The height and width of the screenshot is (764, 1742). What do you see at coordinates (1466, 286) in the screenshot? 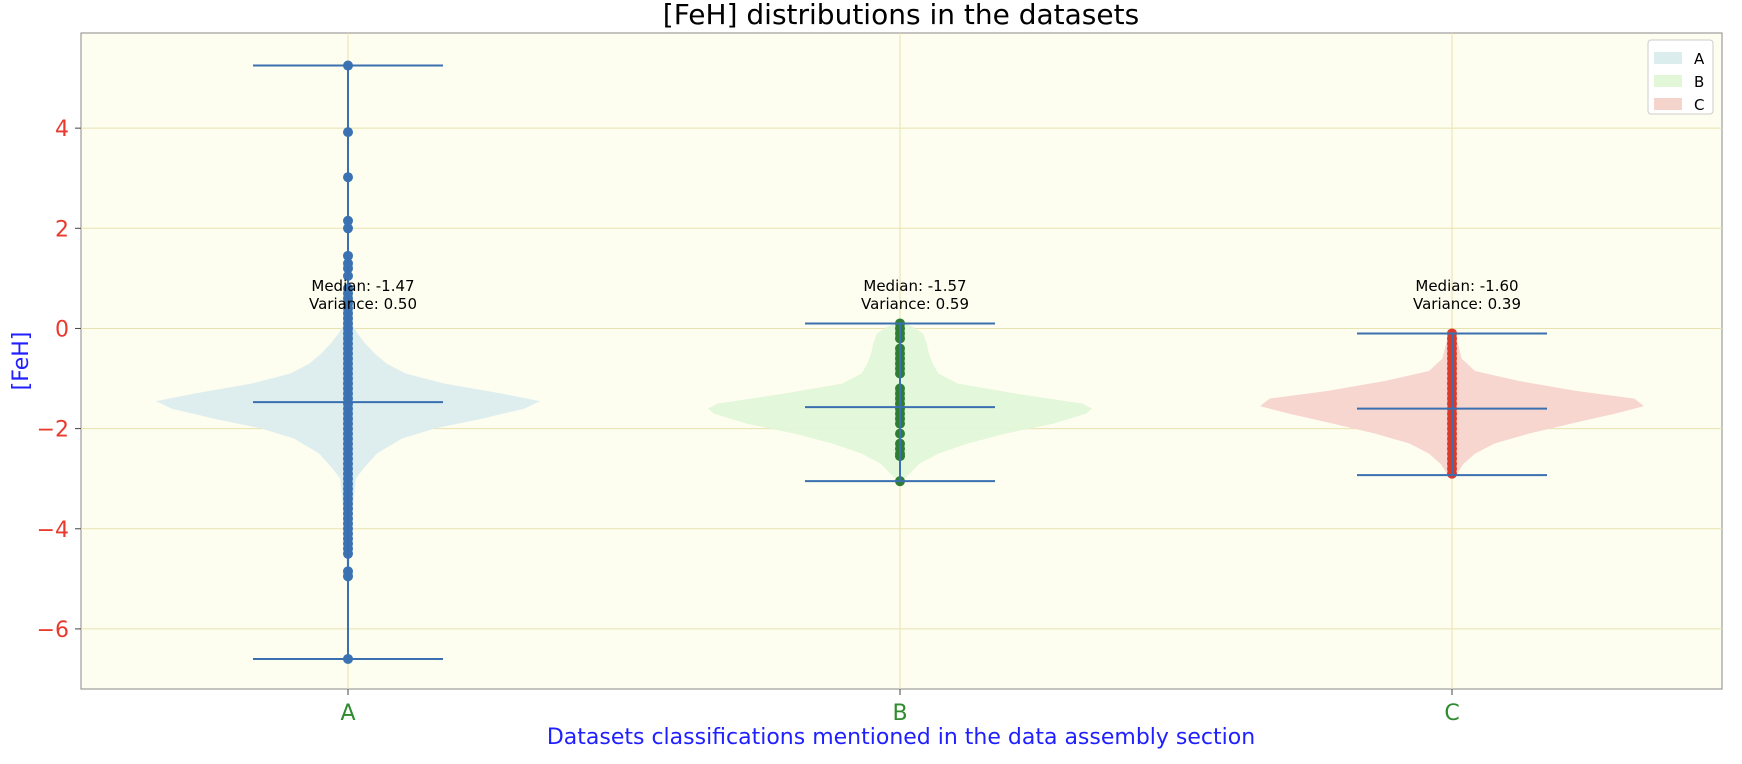
I see `annotation-line: Median: -1.60` at bounding box center [1466, 286].